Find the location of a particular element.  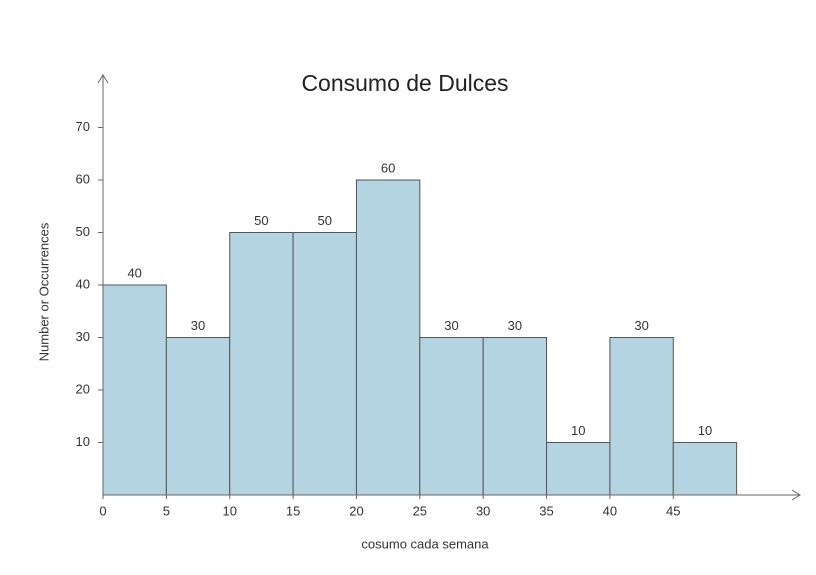

x-tick-label: 35 is located at coordinates (546, 510).